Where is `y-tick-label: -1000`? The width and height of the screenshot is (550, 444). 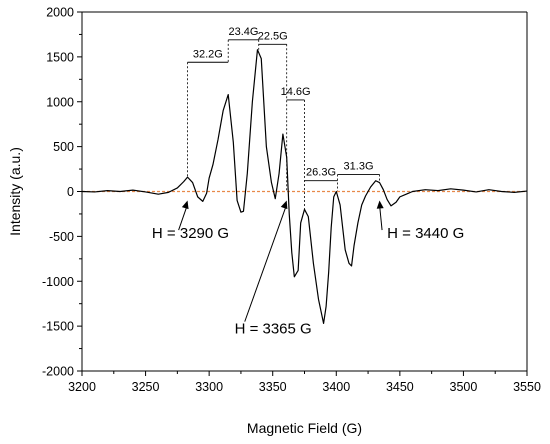
y-tick-label: -1000 is located at coordinates (58, 282).